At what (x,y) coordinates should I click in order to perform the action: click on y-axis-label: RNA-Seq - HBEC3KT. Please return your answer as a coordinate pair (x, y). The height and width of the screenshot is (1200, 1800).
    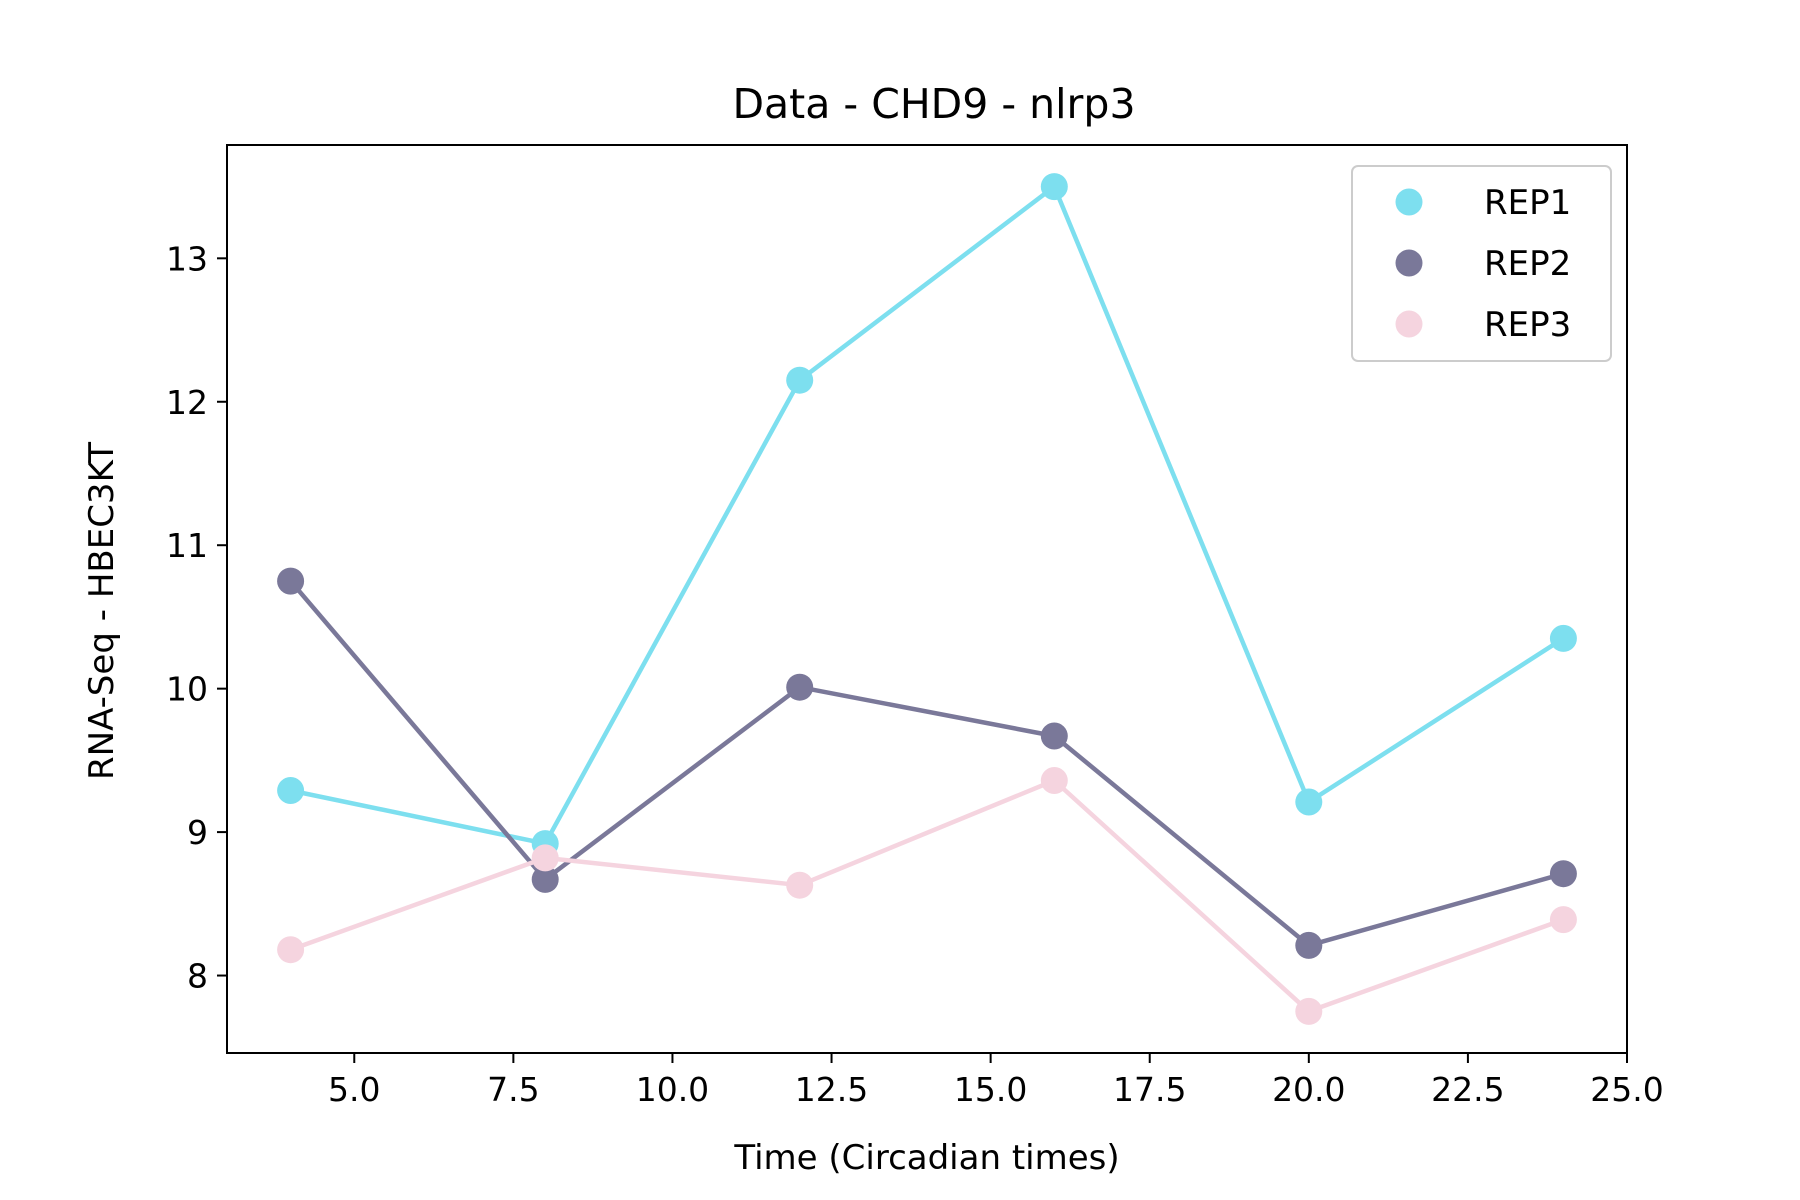
    Looking at the image, I should click on (102, 611).